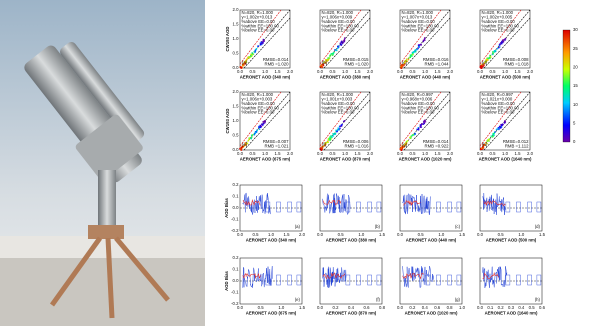  Describe the element at coordinates (490, 307) in the screenshot. I see `x-tick-label: 0.1` at that location.